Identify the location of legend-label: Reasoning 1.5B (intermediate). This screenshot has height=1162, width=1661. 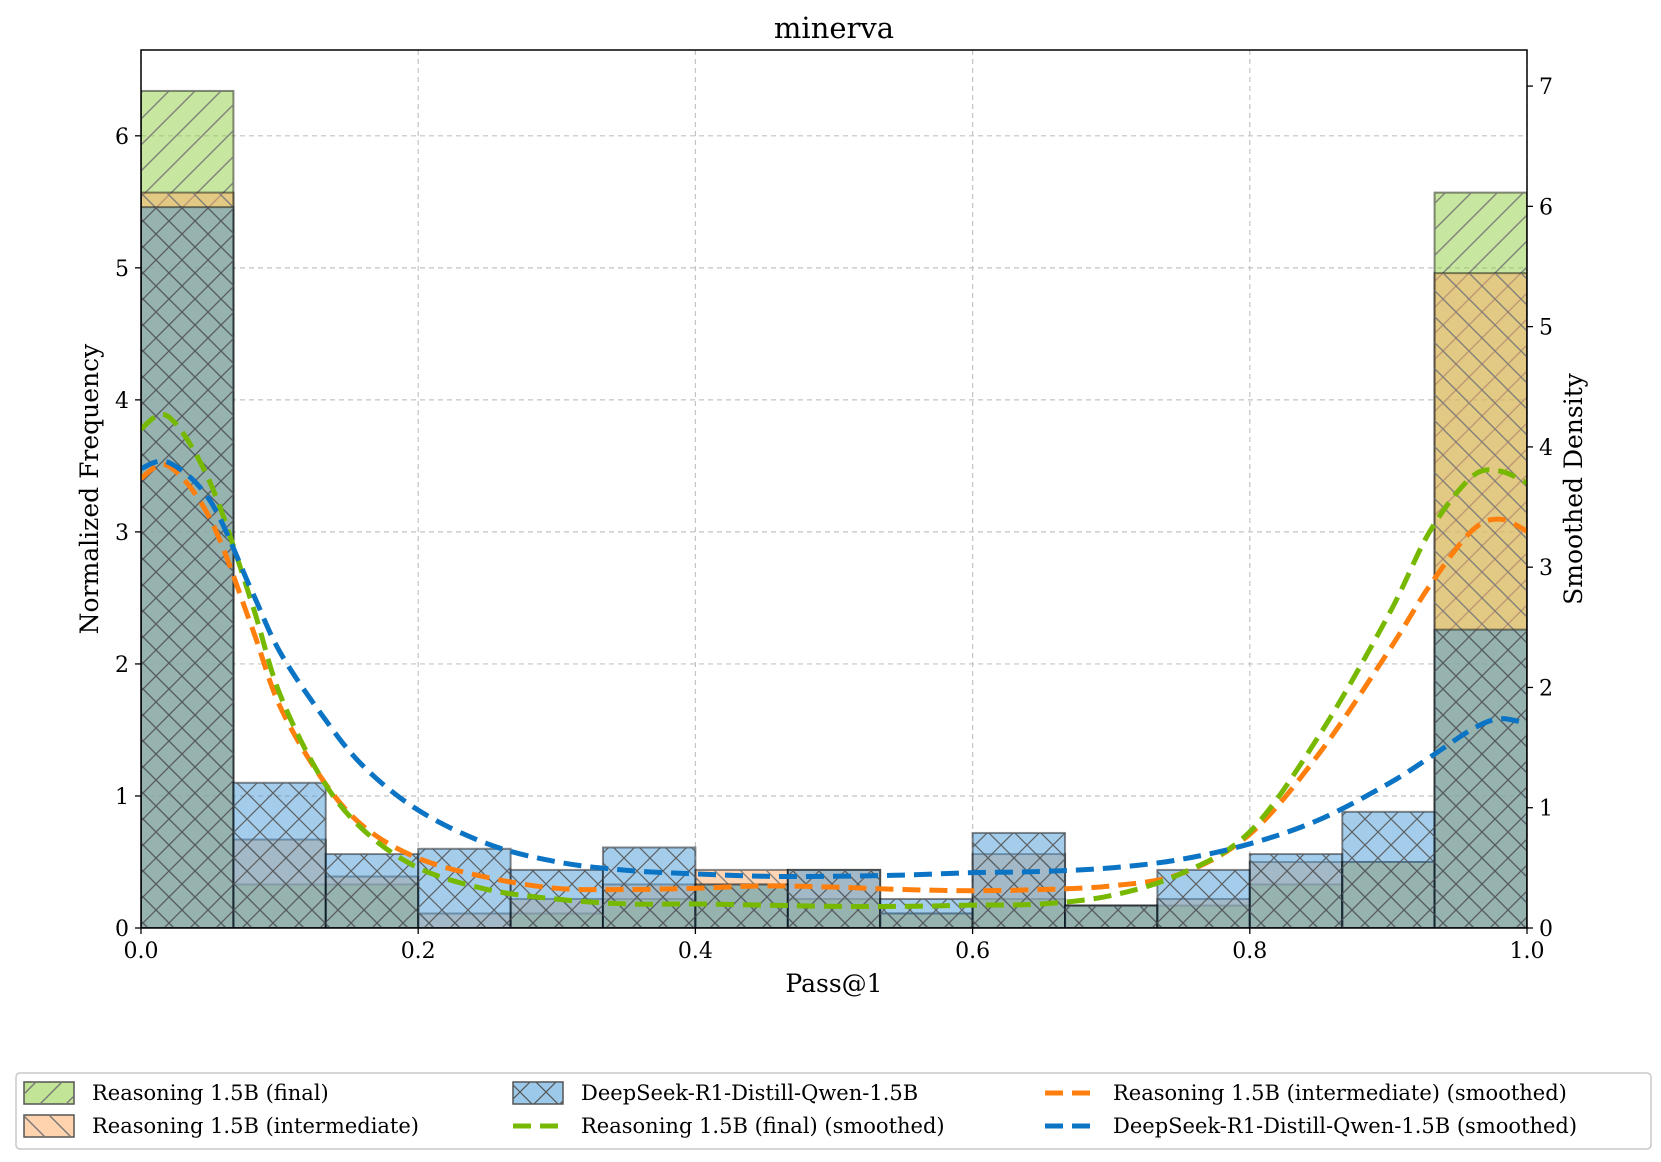
(255, 1126).